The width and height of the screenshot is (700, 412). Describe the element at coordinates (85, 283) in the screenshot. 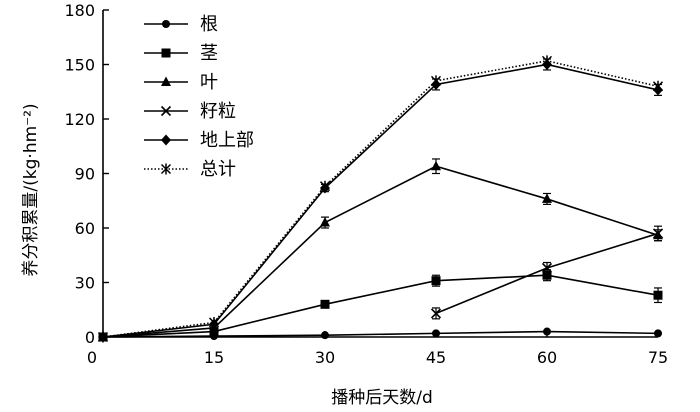

I see `y-tick-label: 30` at that location.